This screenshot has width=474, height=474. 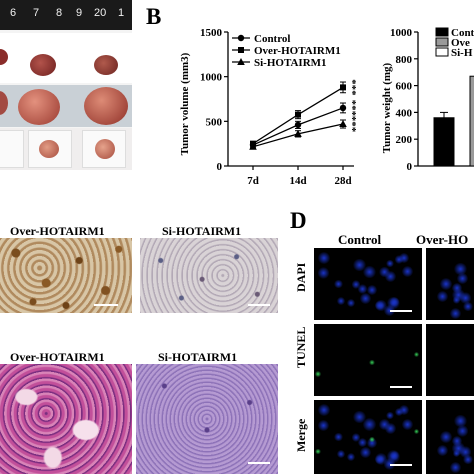 What do you see at coordinates (100, 13) in the screenshot?
I see `ruler-number: 20` at bounding box center [100, 13].